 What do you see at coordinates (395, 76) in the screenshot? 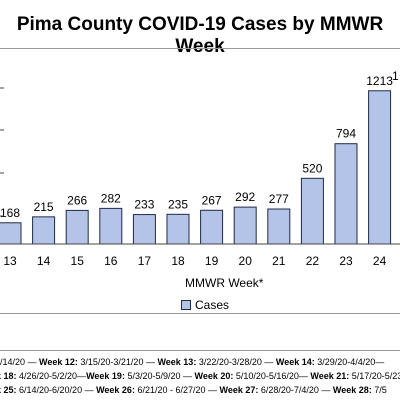
I see `bar-partial-label: 1` at bounding box center [395, 76].